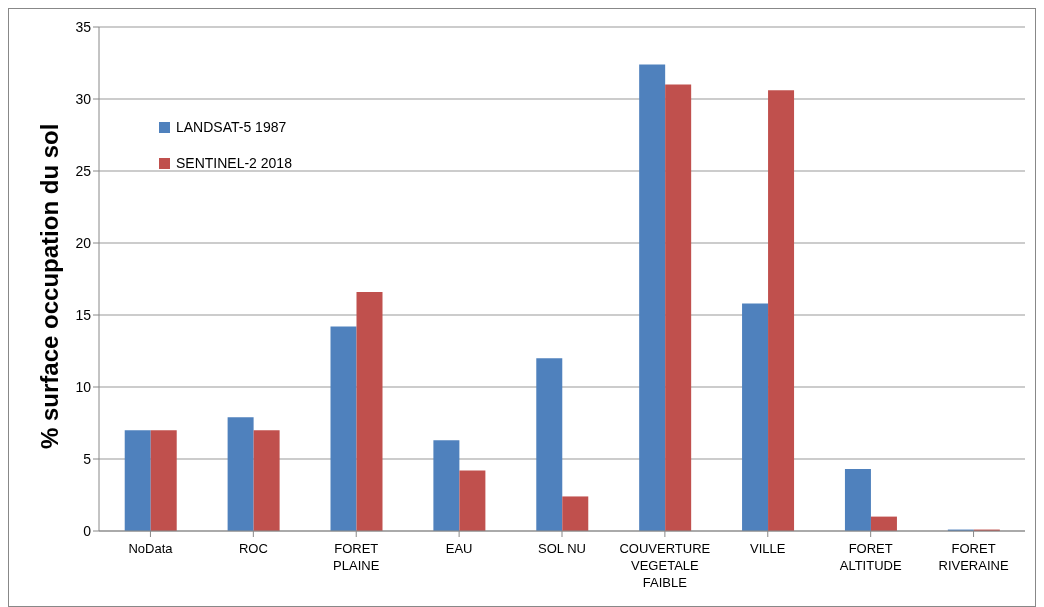 This screenshot has height=607, width=1044. I want to click on x-tick-label: ROC, so click(253, 548).